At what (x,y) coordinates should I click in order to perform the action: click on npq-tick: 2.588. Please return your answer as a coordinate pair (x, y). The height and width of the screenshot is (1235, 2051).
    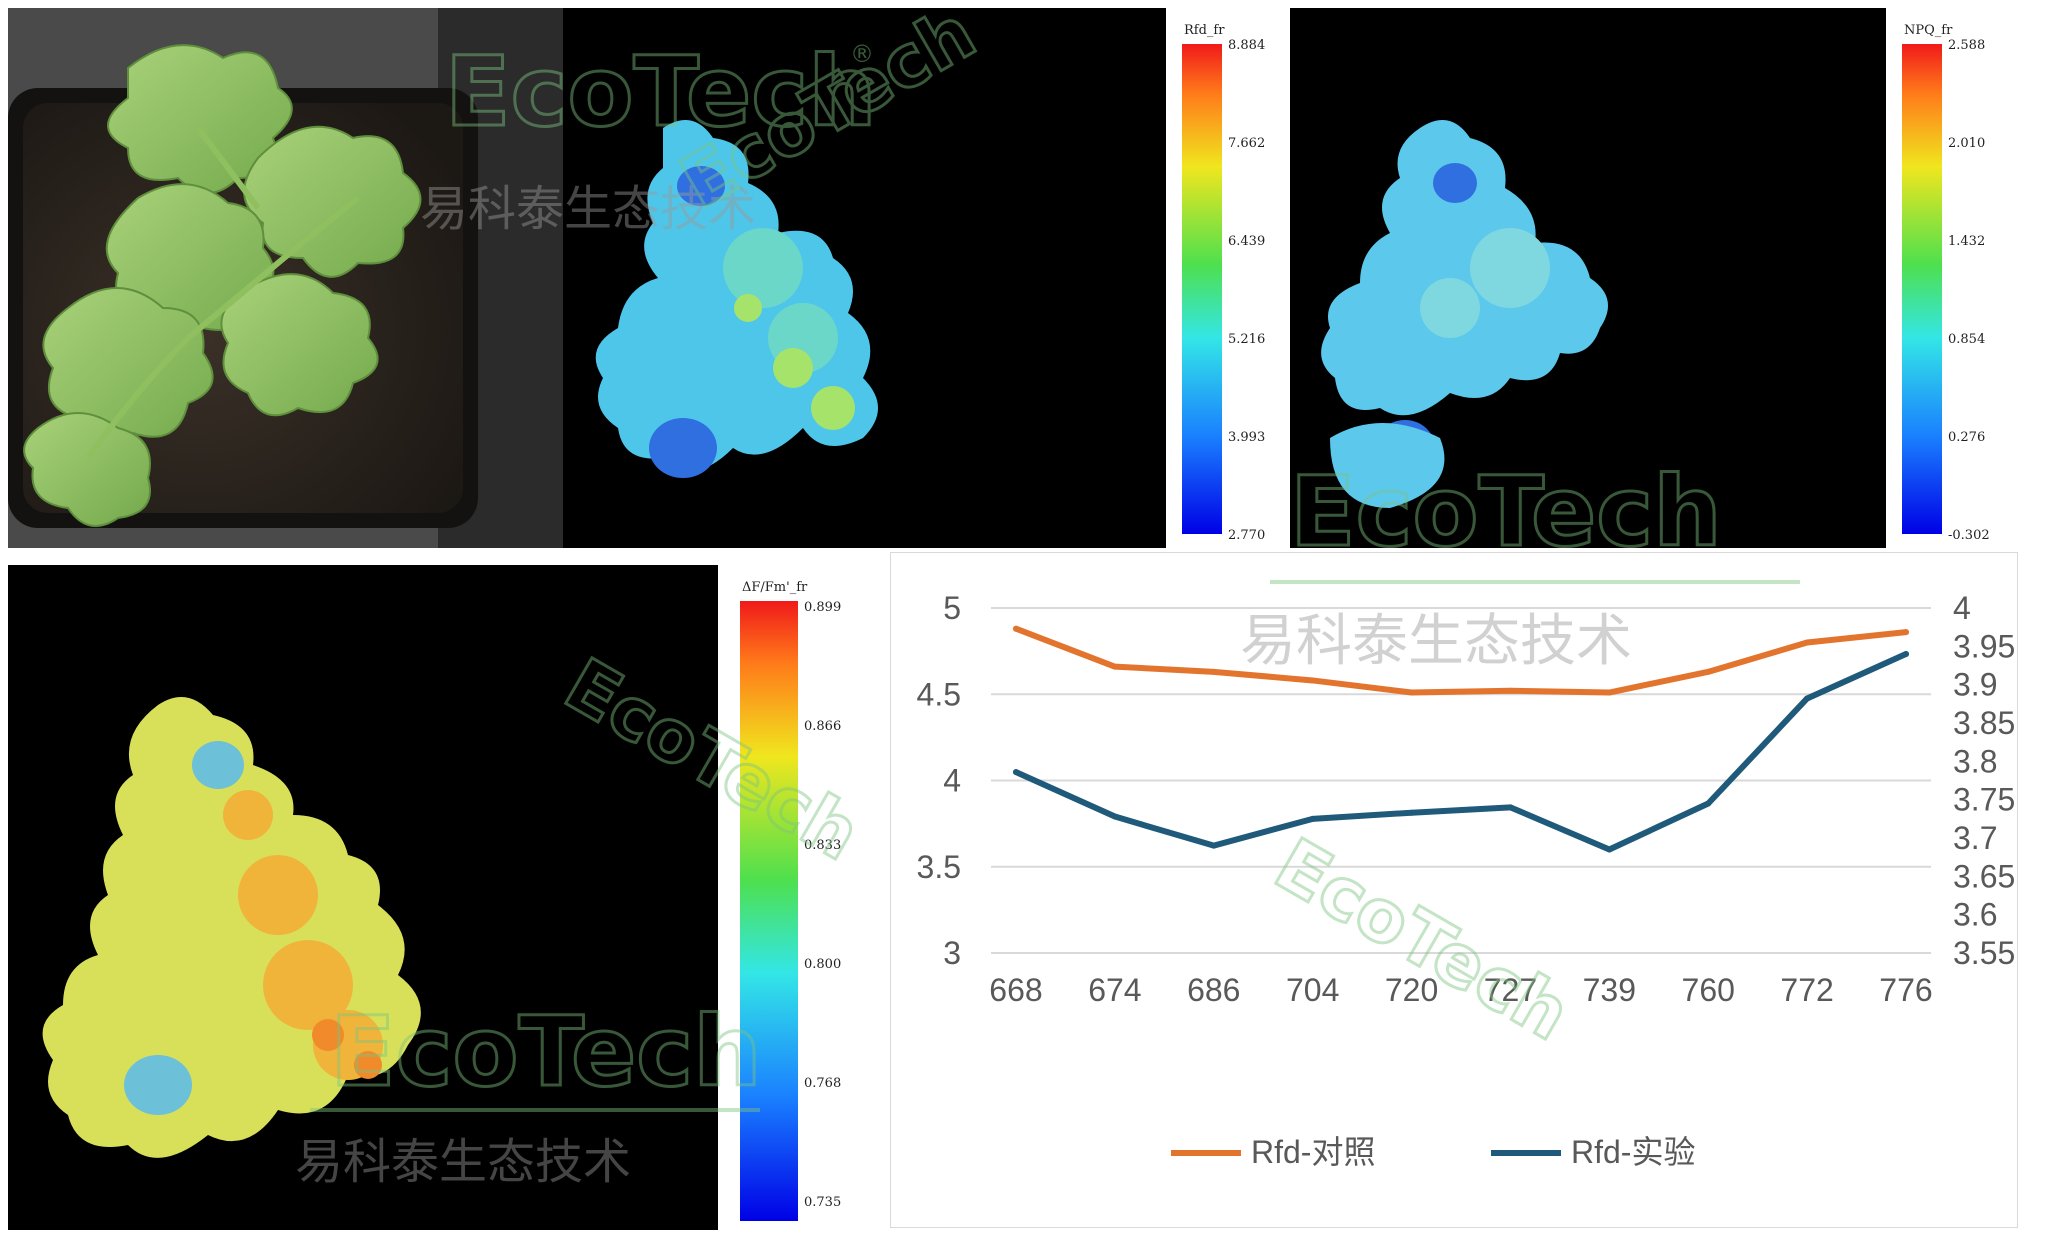
    Looking at the image, I should click on (1966, 45).